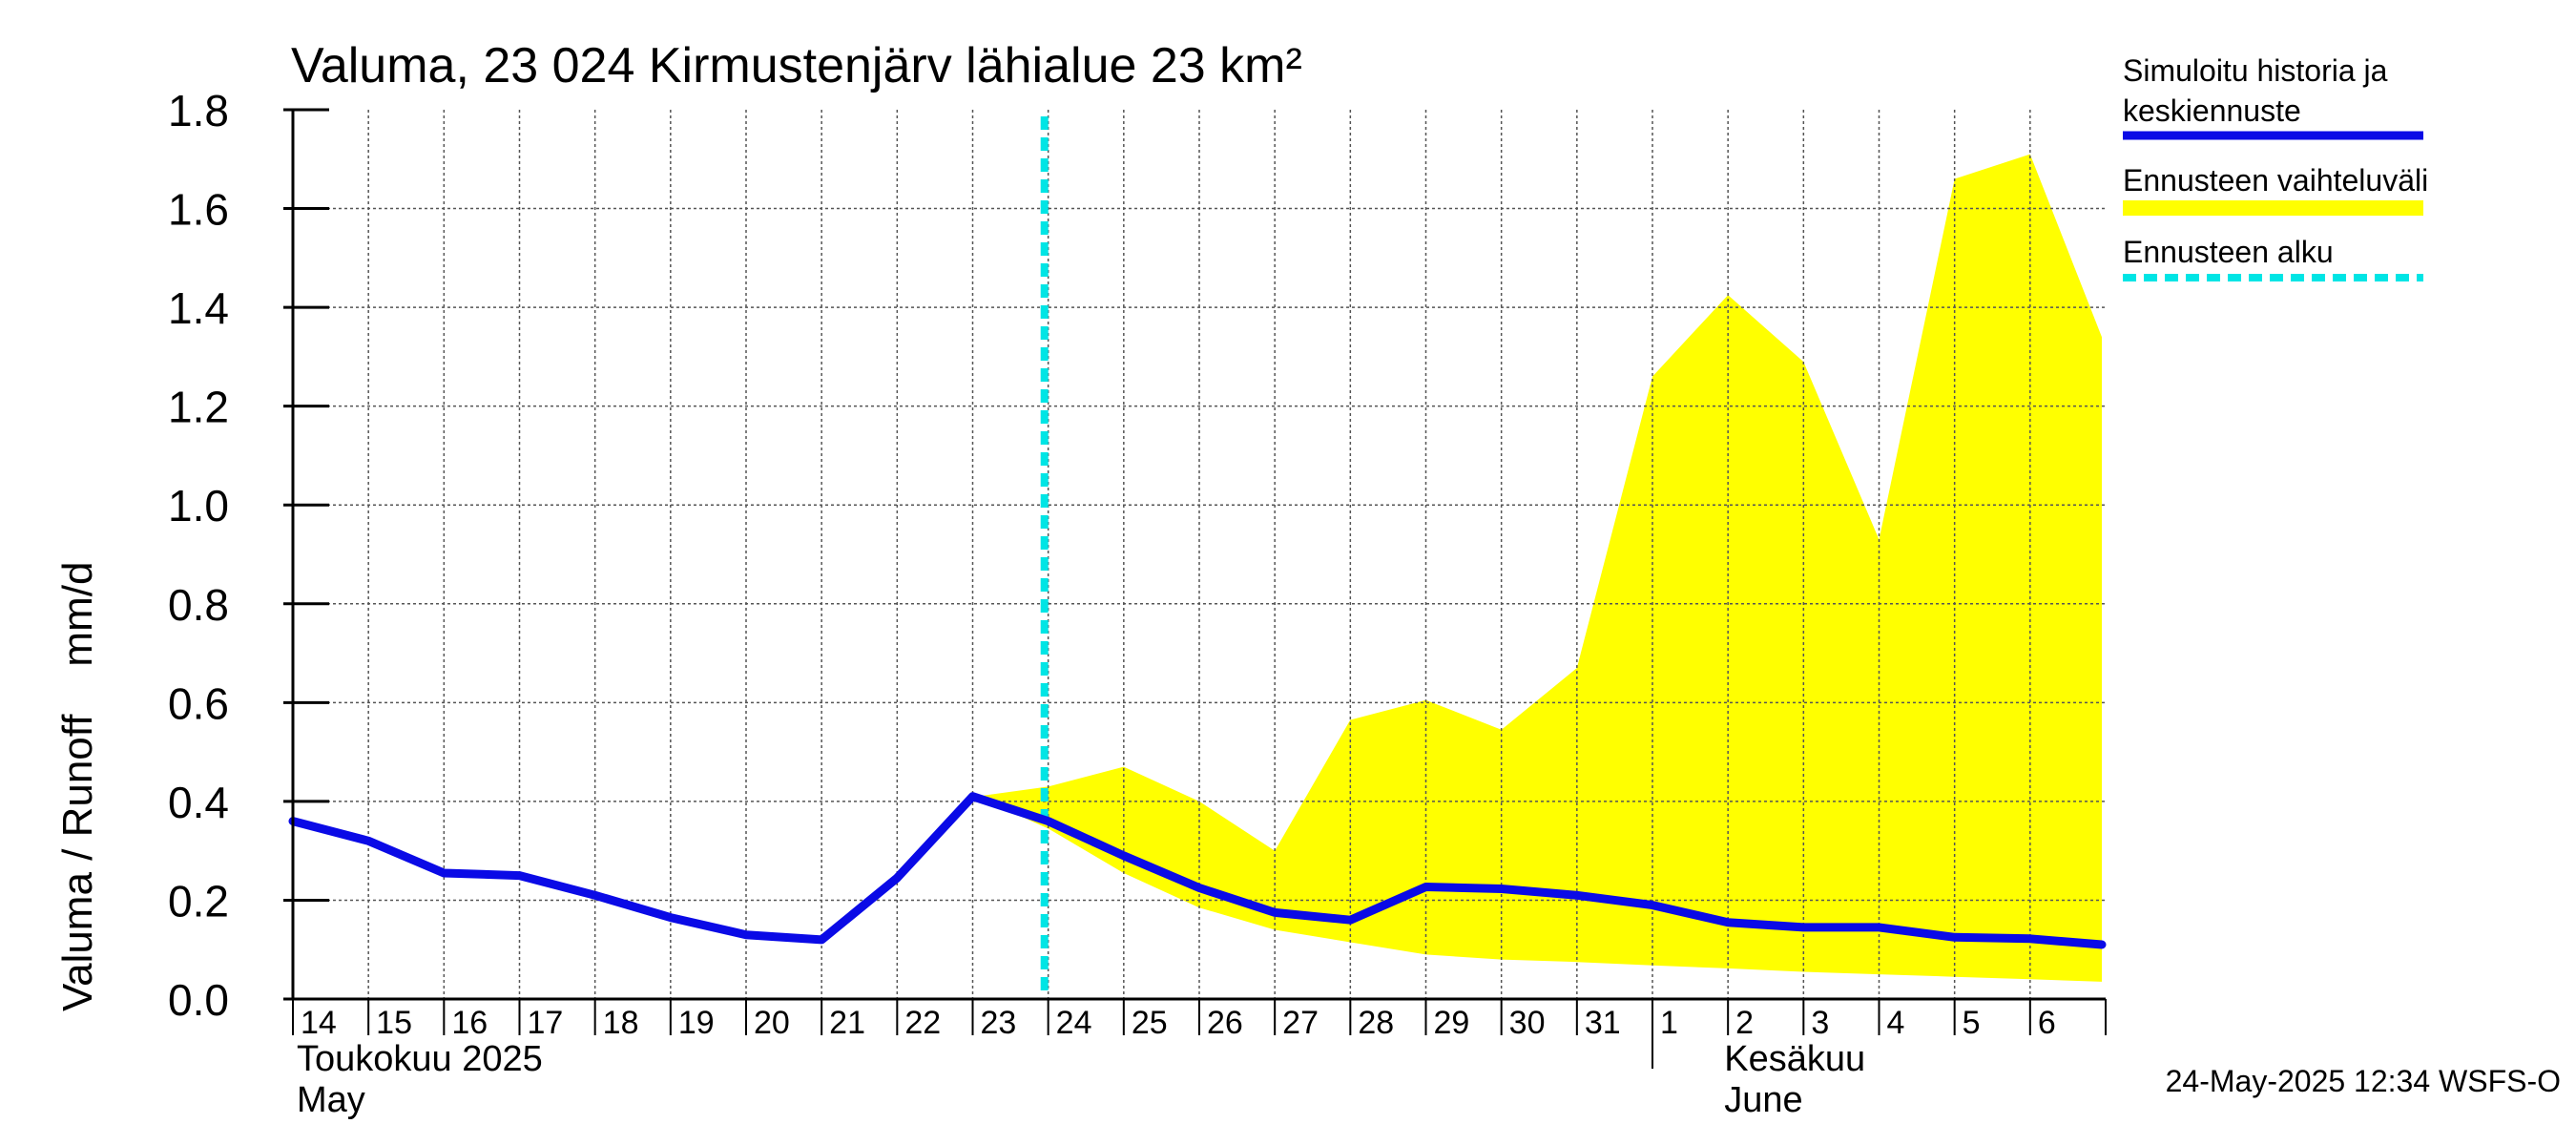  I want to click on legend-label-forecast-start: Ennusteen alku, so click(2228, 252).